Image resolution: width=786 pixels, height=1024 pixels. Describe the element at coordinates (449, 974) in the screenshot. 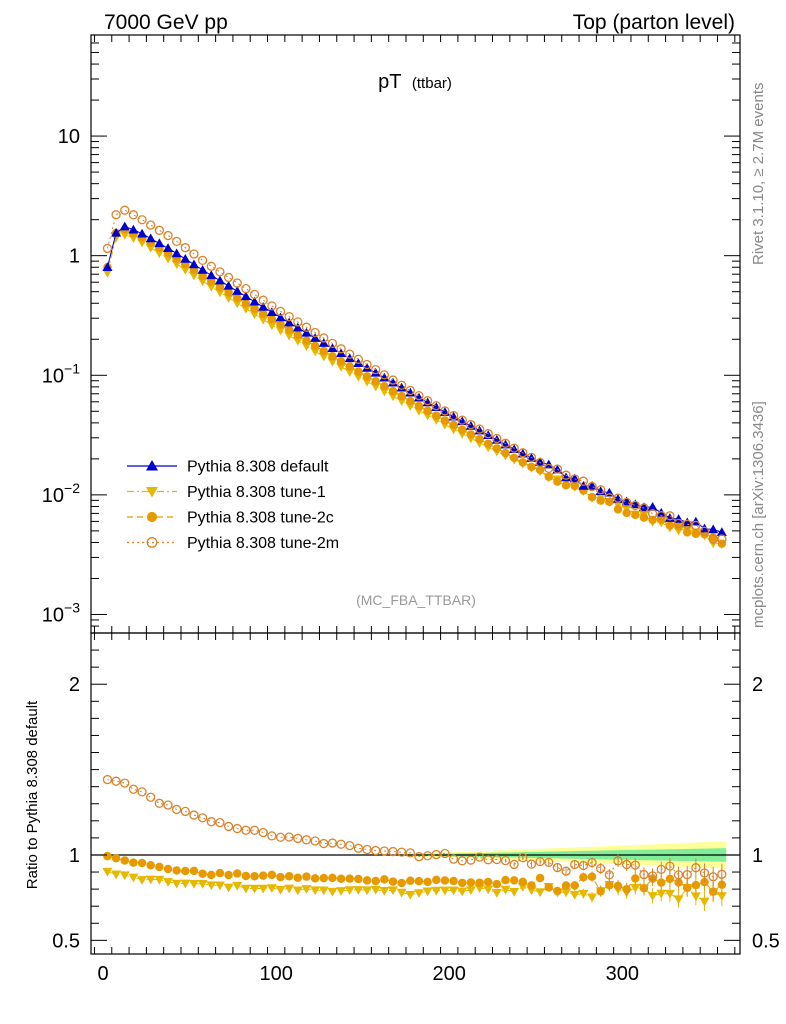

I see `x-tick-label: 200` at that location.